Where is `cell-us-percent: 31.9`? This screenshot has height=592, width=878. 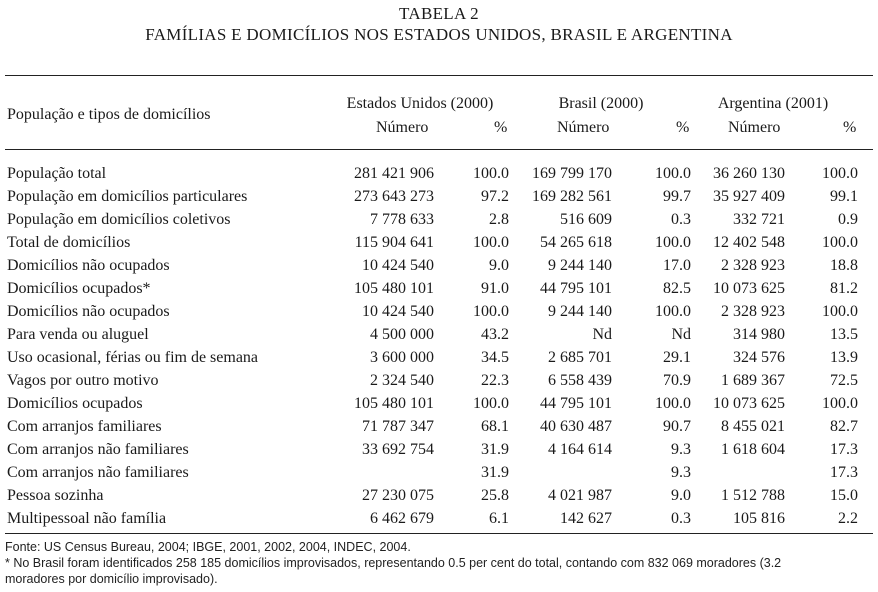
cell-us-percent: 31.9 is located at coordinates (495, 472).